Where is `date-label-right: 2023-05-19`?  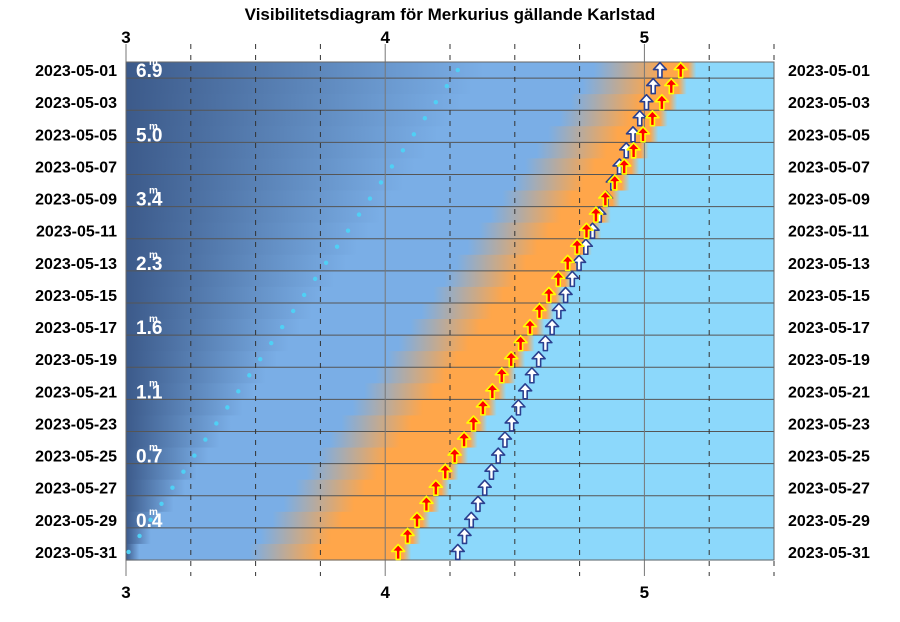
date-label-right: 2023-05-19 is located at coordinates (829, 360).